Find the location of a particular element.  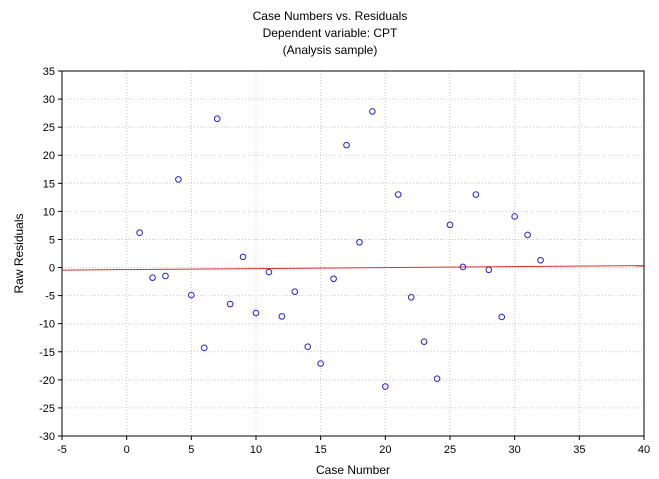

y-tick-label: -15 is located at coordinates (47, 353).